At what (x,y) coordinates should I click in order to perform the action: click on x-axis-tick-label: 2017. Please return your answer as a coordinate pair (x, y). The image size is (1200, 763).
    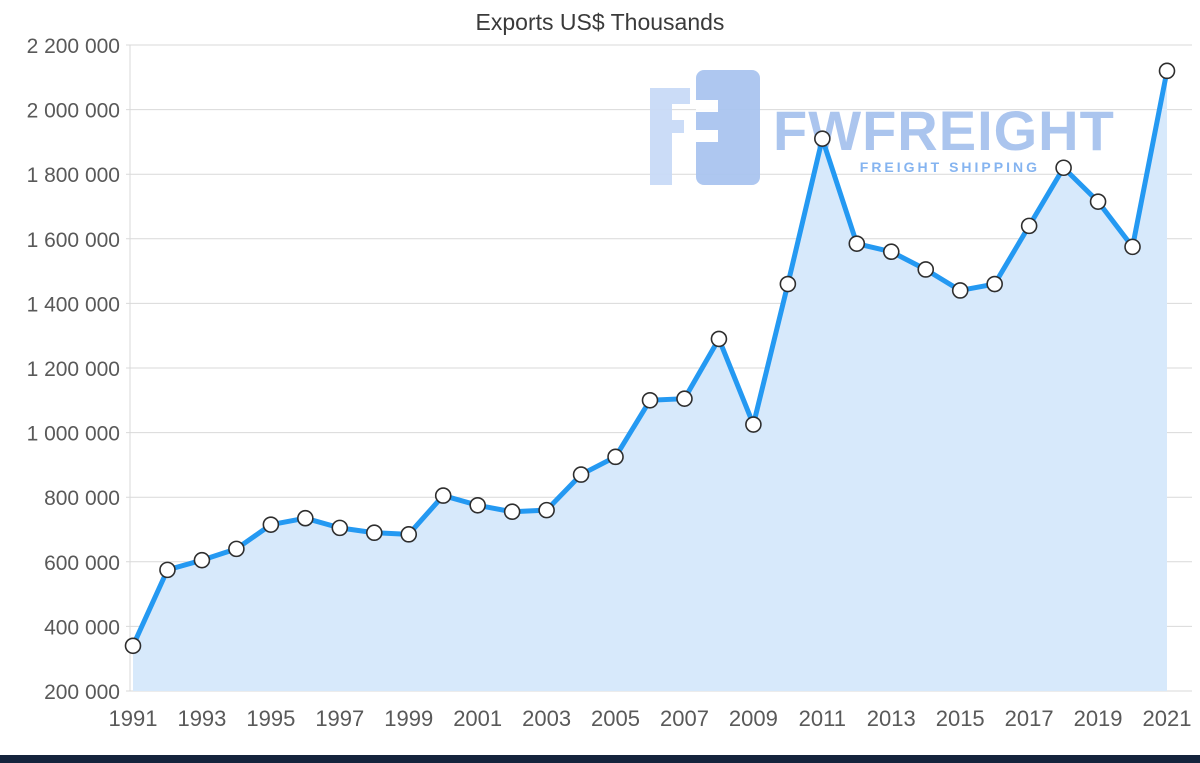
    Looking at the image, I should click on (1029, 718).